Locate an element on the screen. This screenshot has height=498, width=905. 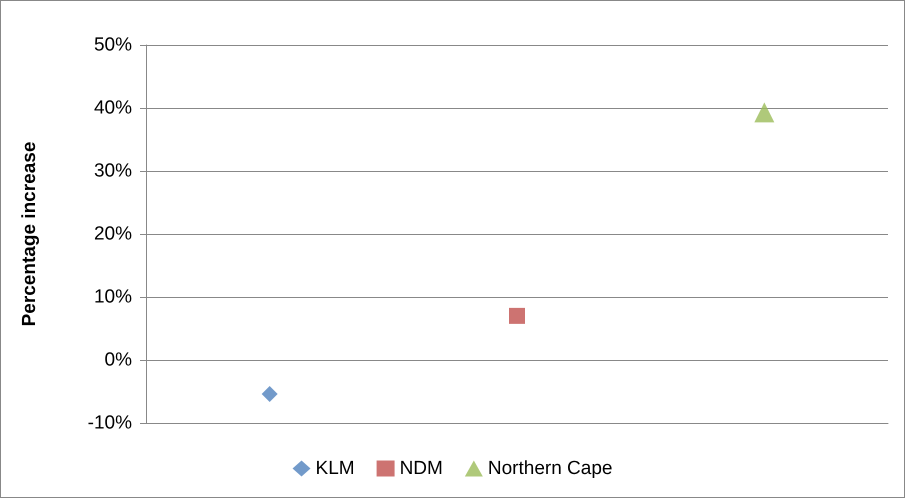
y-tick-label: 40% is located at coordinates (113, 108).